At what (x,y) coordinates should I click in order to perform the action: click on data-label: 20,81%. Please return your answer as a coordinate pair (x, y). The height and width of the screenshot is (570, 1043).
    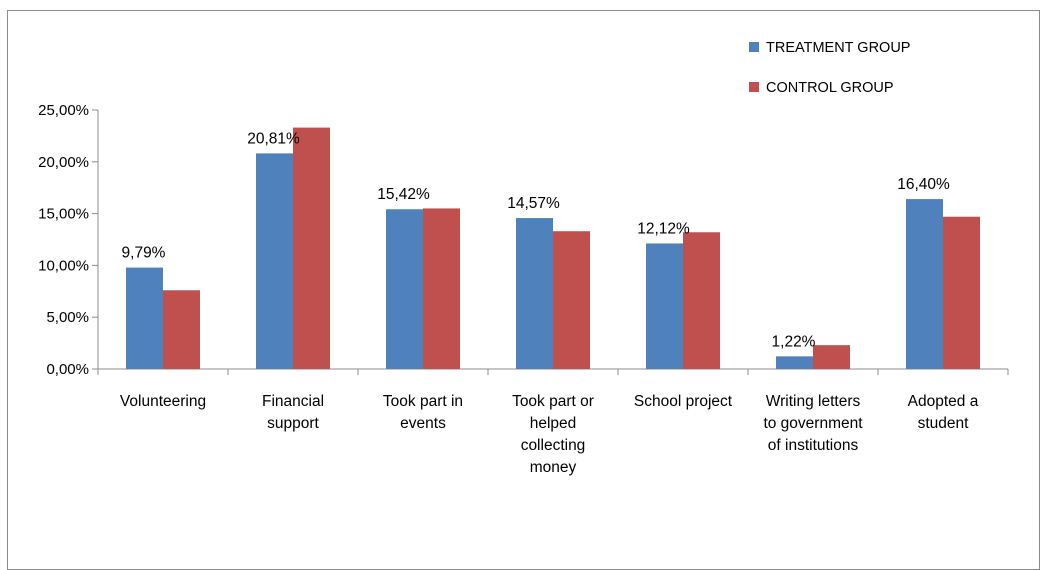
    Looking at the image, I should click on (273, 138).